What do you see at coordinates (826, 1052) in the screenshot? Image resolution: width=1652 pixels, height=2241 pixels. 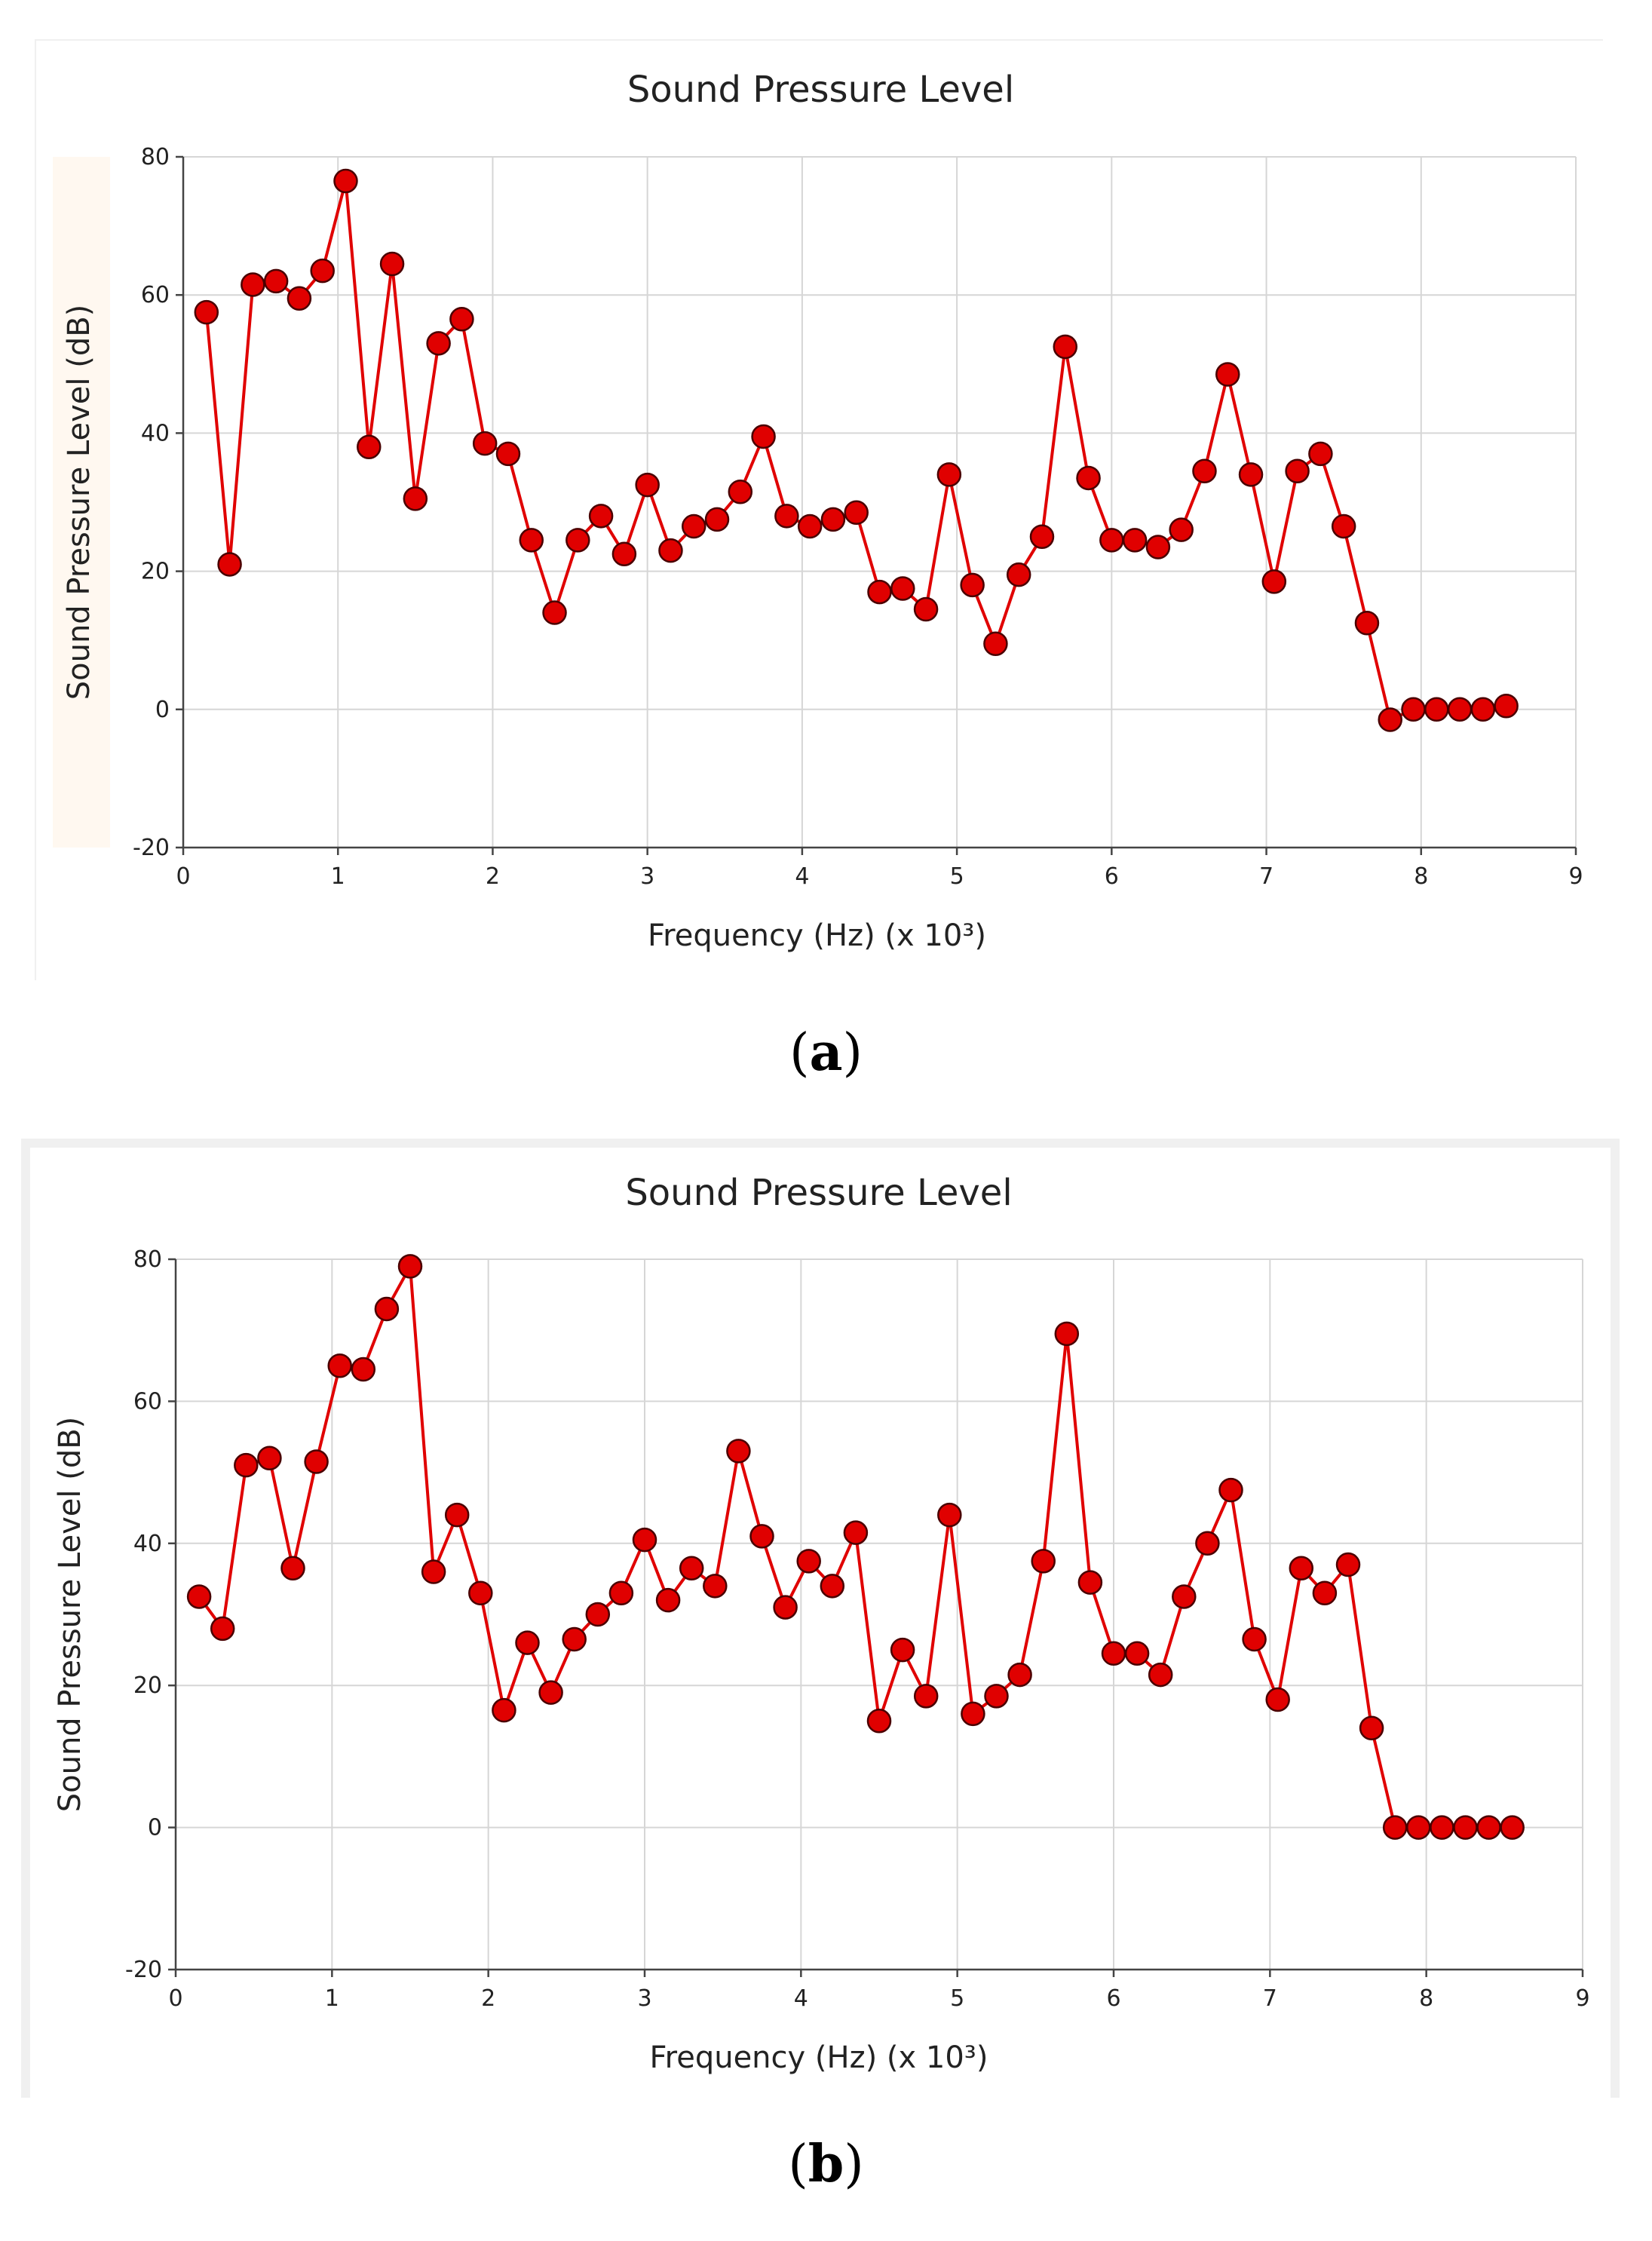 I see `panel-label: a` at bounding box center [826, 1052].